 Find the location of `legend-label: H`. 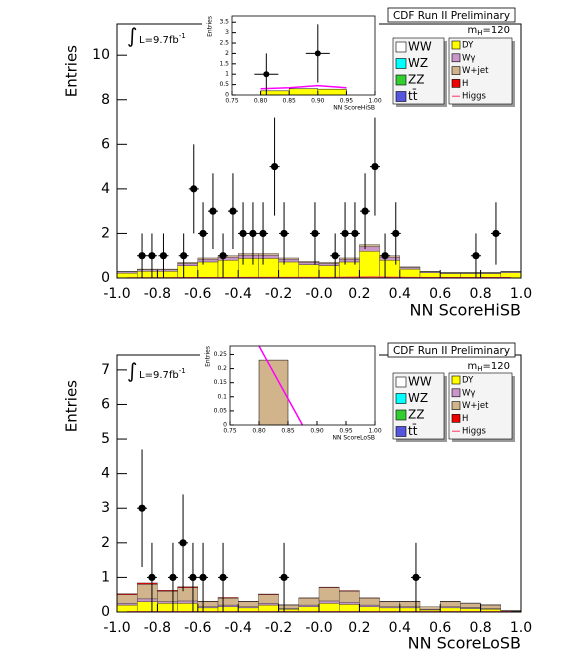

legend-label: H is located at coordinates (465, 419).